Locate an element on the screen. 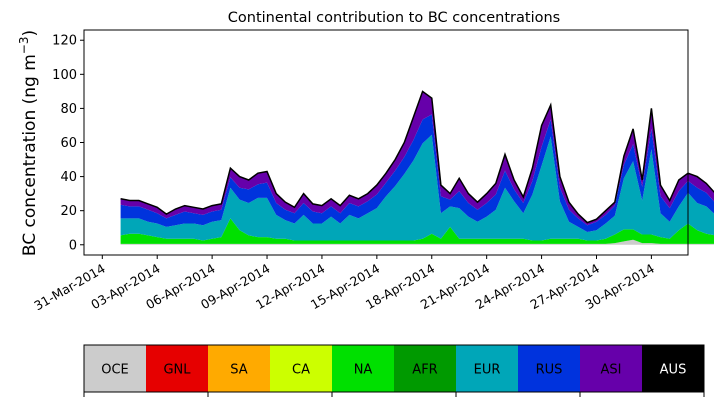  legend-swatch-gnl is located at coordinates (177, 368).